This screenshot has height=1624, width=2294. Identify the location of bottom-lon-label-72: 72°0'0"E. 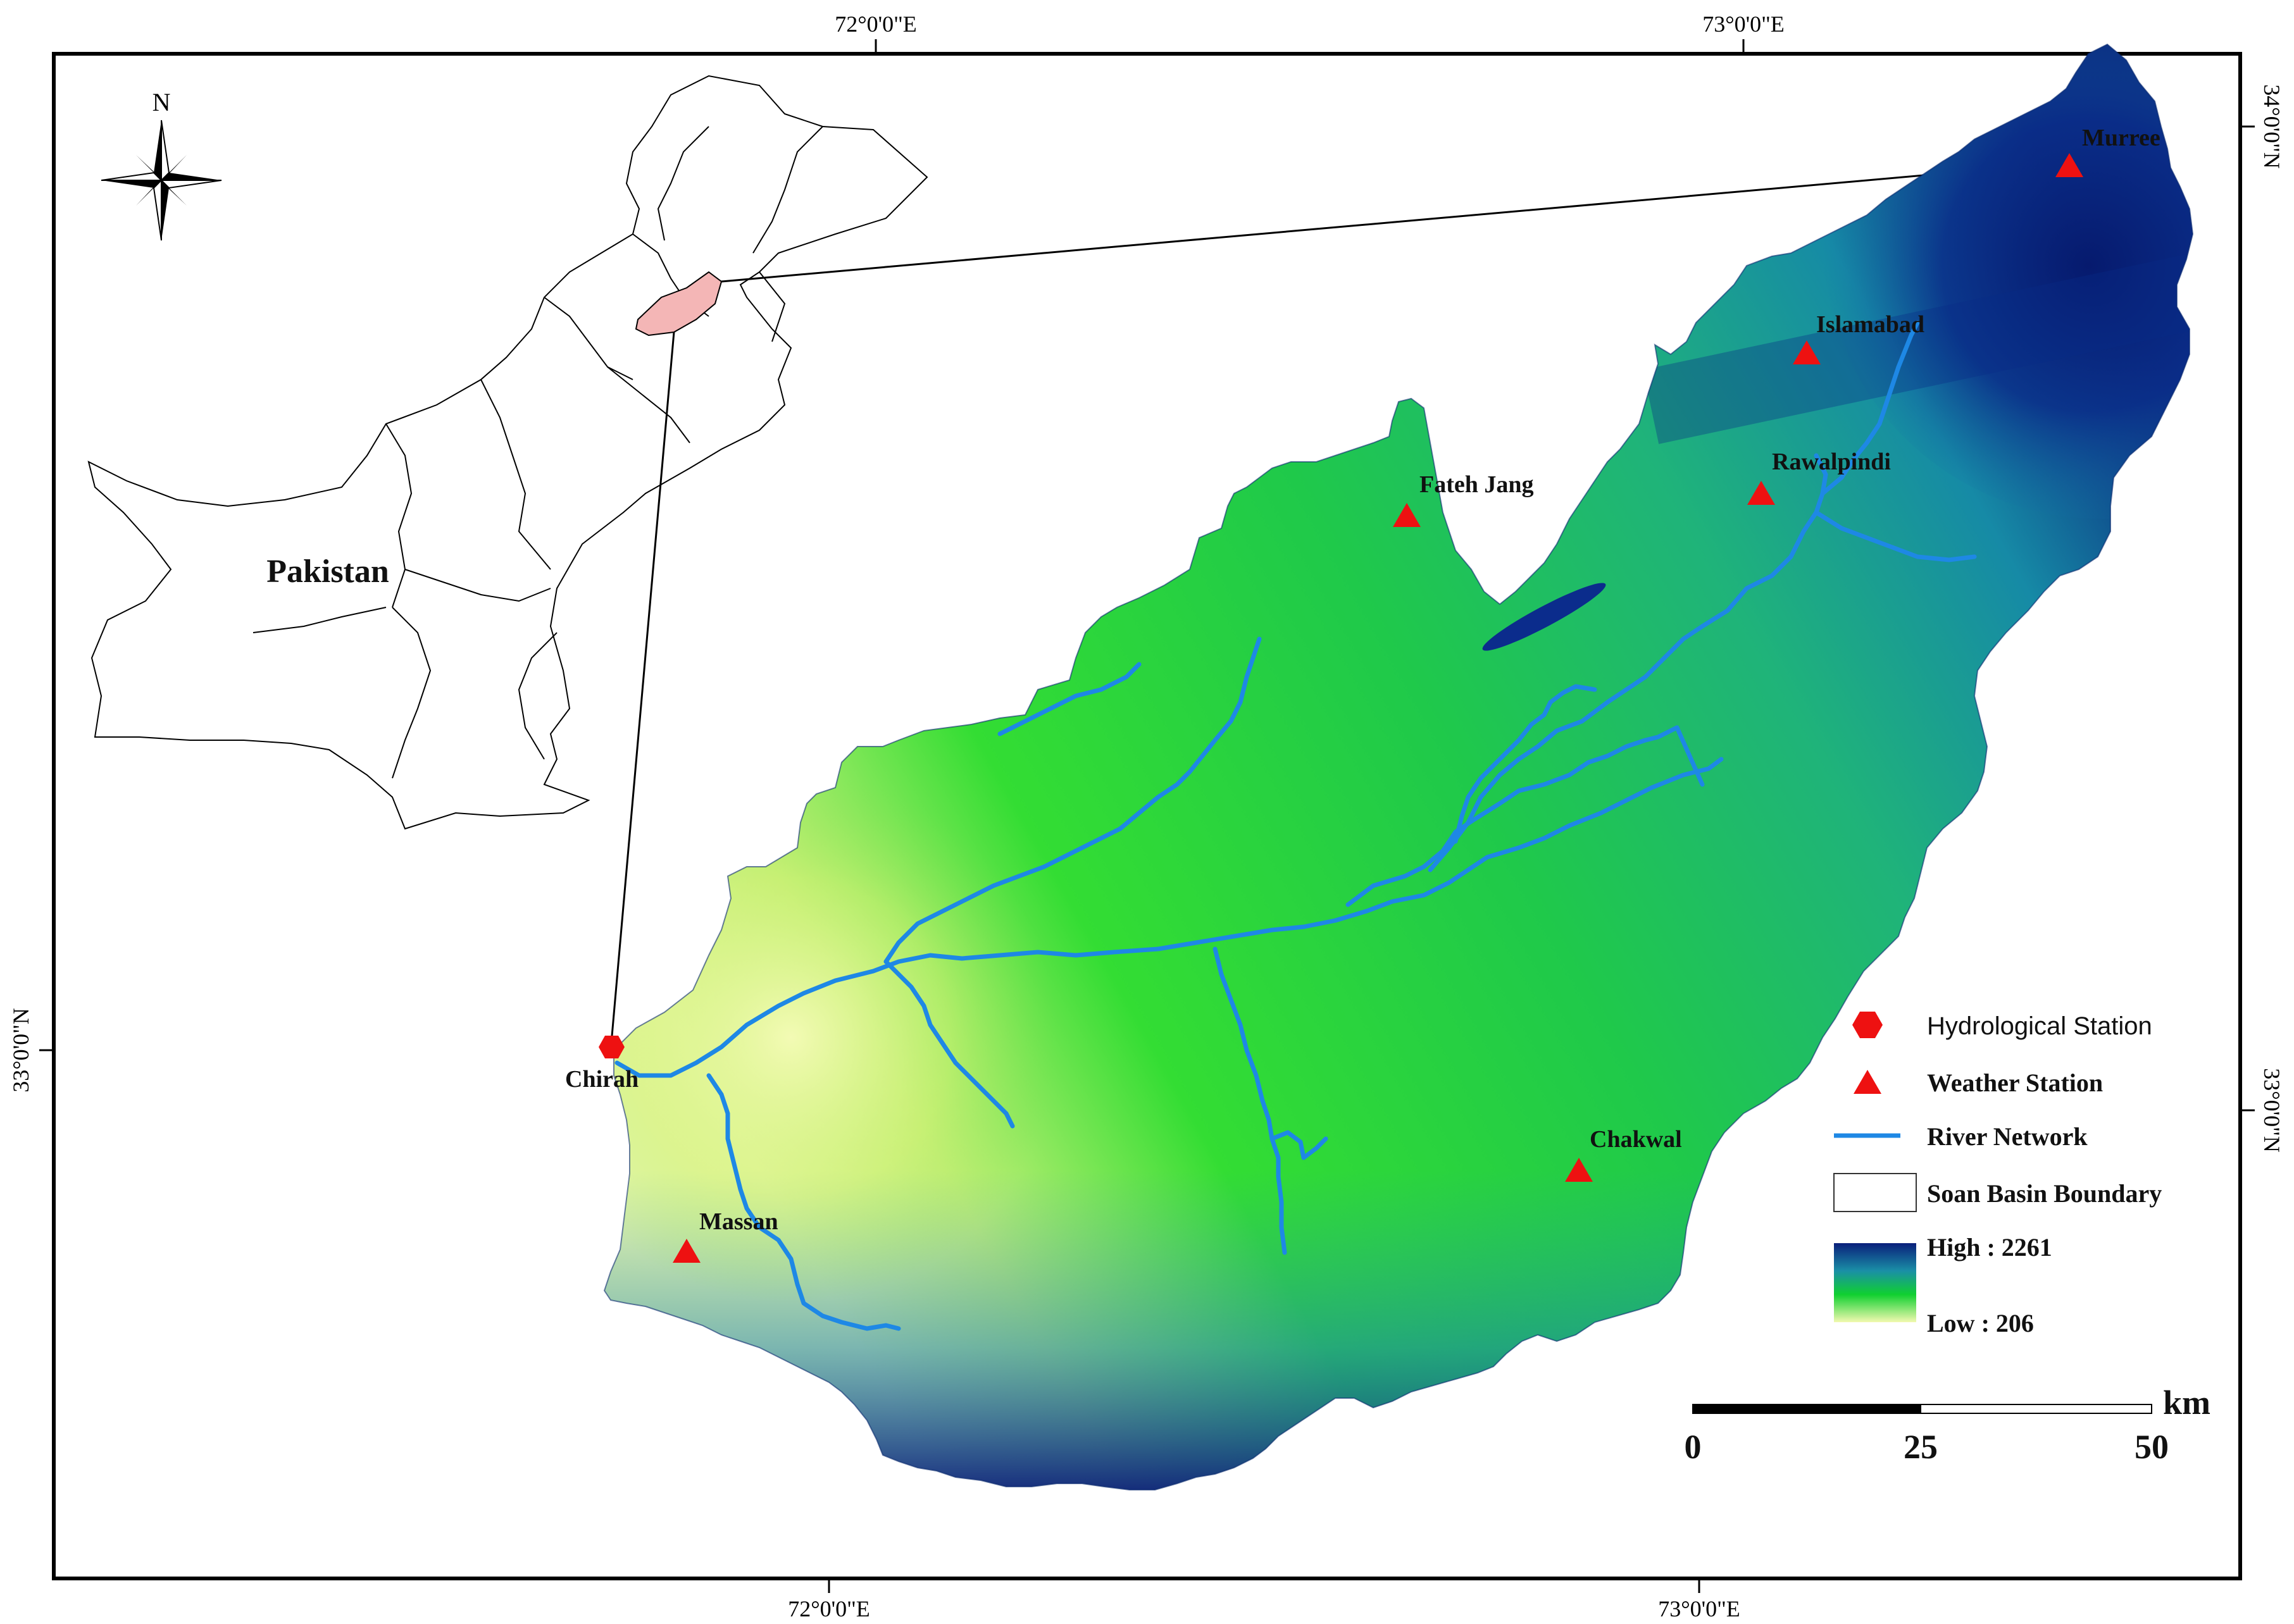
(829, 1608).